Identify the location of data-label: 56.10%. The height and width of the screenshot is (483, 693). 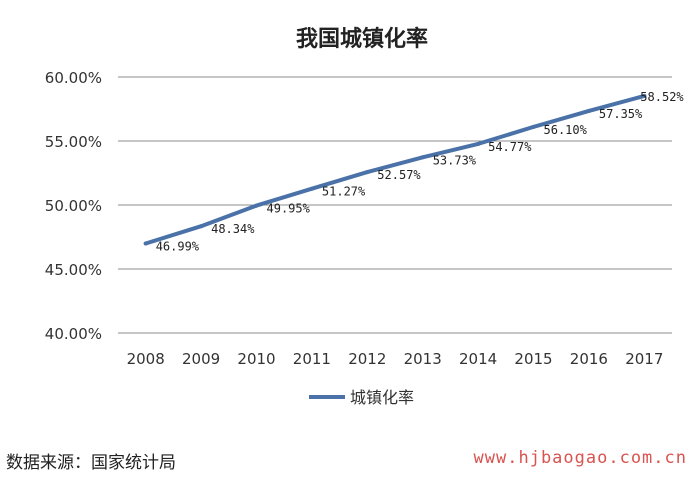
(566, 130).